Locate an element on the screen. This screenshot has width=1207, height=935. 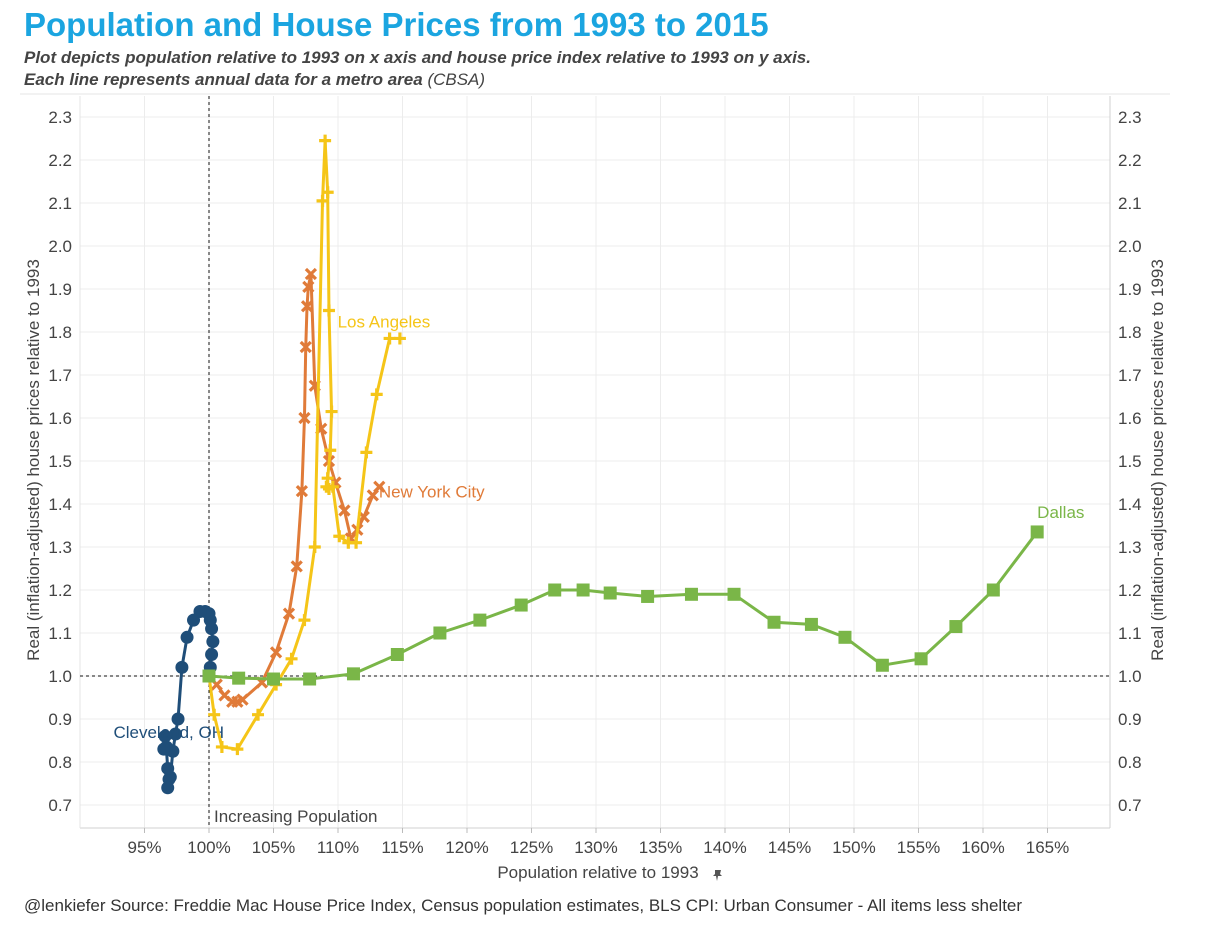
x-tick-label: 130% is located at coordinates (595, 847).